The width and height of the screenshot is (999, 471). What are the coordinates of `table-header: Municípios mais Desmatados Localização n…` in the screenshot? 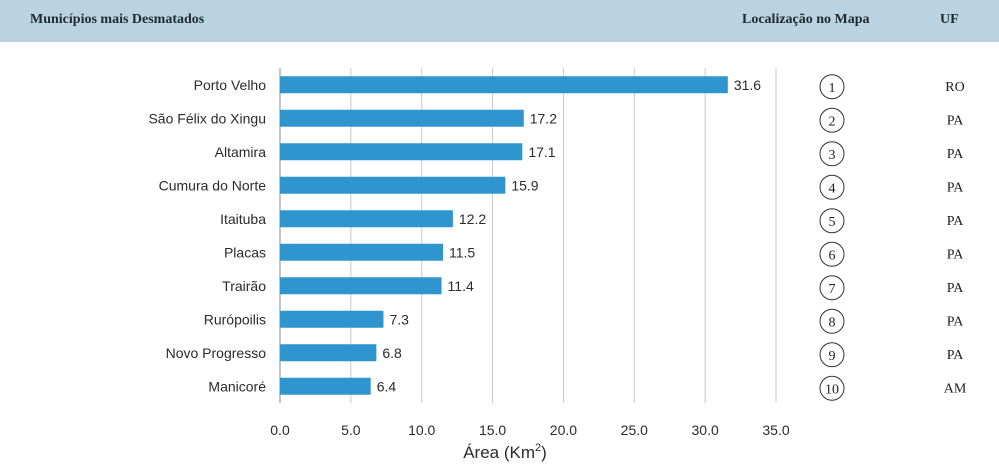 It's located at (499, 21).